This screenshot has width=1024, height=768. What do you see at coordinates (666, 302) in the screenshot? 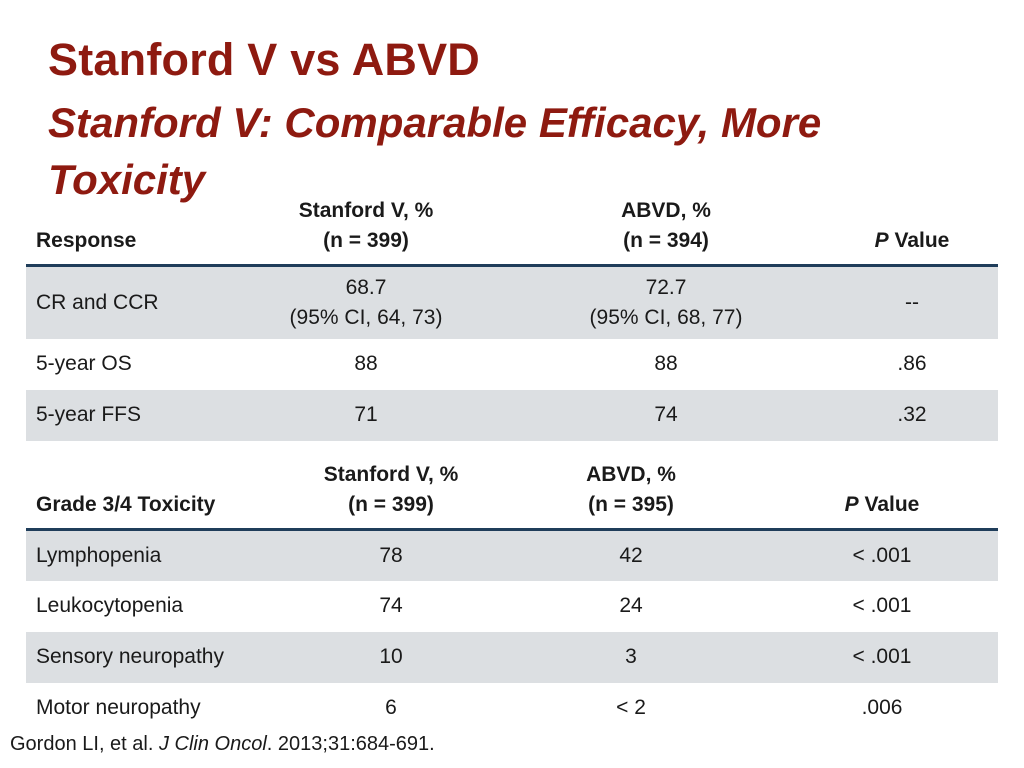
I see `abvd-cell: 72.7 (95% CI, 68, 77)` at bounding box center [666, 302].